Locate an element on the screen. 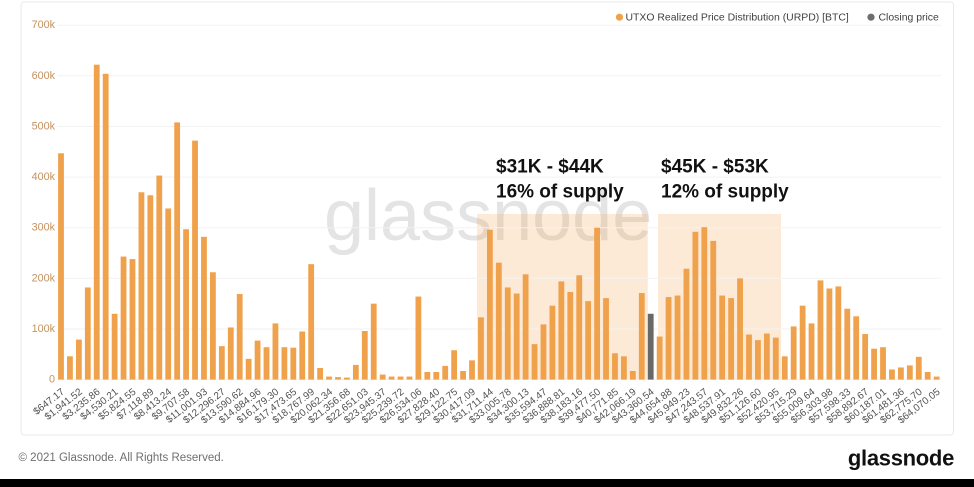 The height and width of the screenshot is (487, 974). svg-text: Closing price is located at coordinates (909, 18).